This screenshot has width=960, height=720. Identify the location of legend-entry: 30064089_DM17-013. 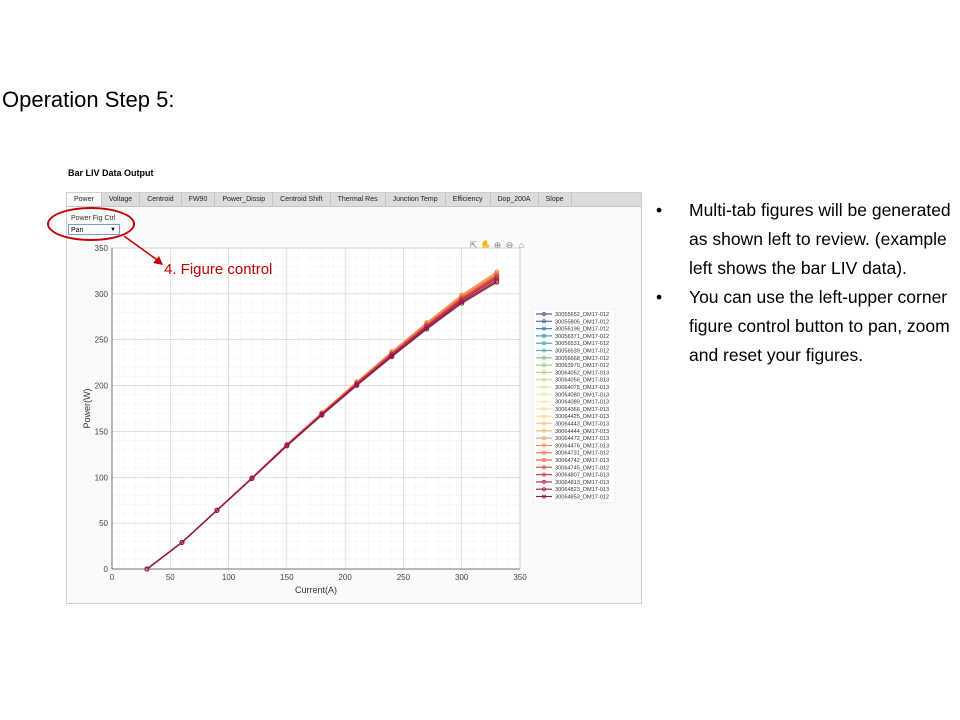
(582, 403).